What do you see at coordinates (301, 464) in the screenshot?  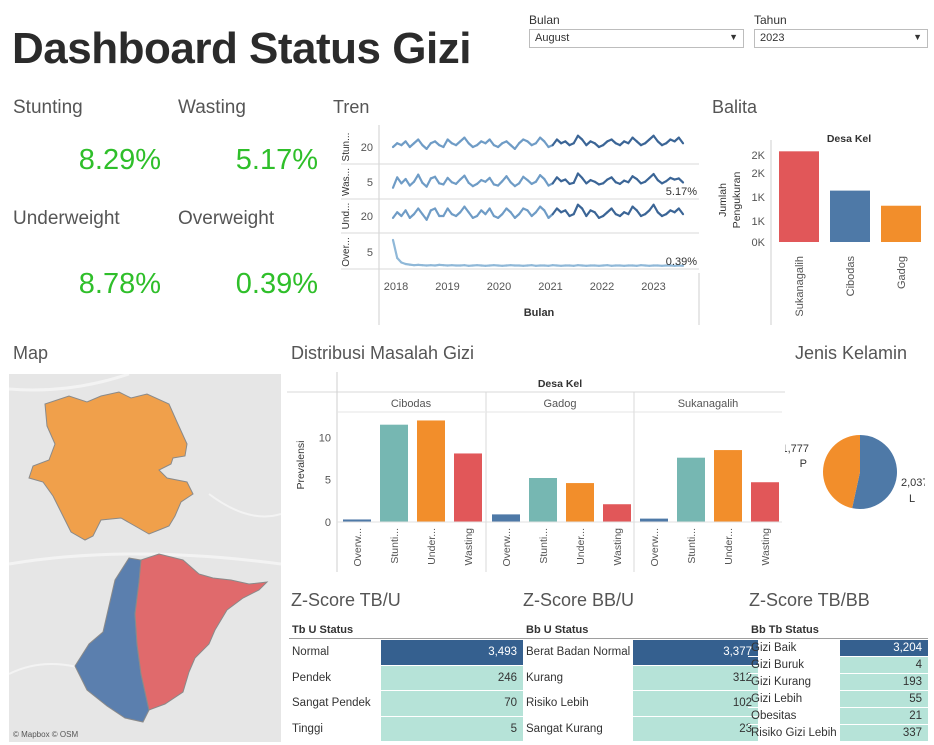 I see `distribusi-y-label: Prevalensi` at bounding box center [301, 464].